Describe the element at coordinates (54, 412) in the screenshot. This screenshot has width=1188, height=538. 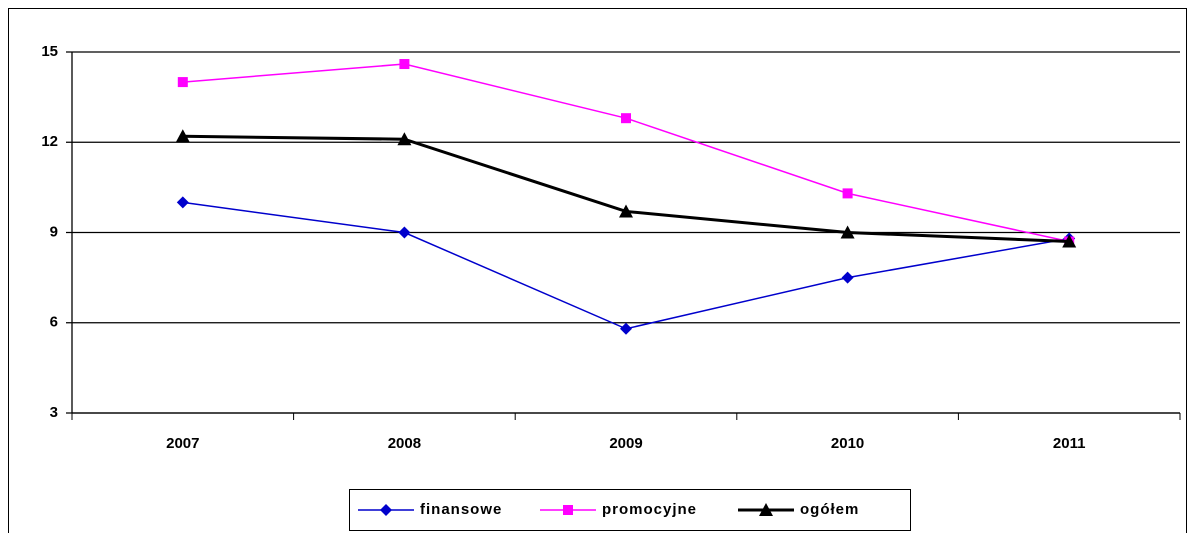
I see `y-tick-label: 3` at that location.